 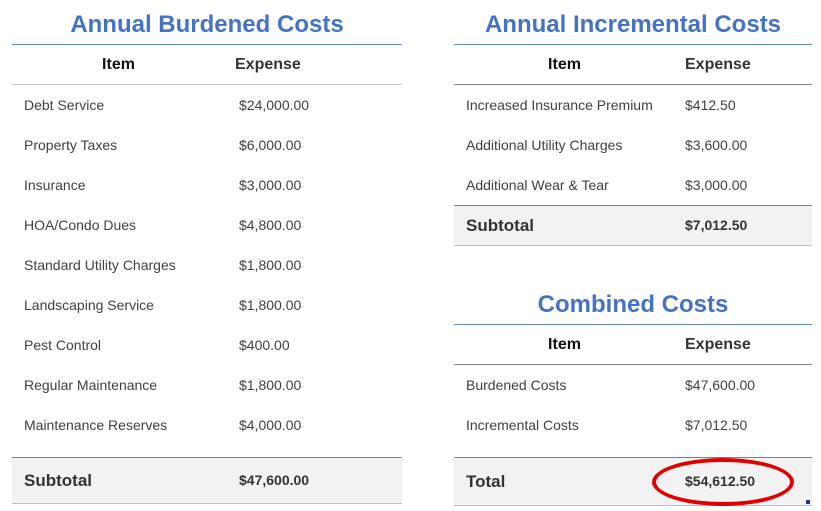 What do you see at coordinates (522, 425) in the screenshot?
I see `row-item: Incremental Costs` at bounding box center [522, 425].